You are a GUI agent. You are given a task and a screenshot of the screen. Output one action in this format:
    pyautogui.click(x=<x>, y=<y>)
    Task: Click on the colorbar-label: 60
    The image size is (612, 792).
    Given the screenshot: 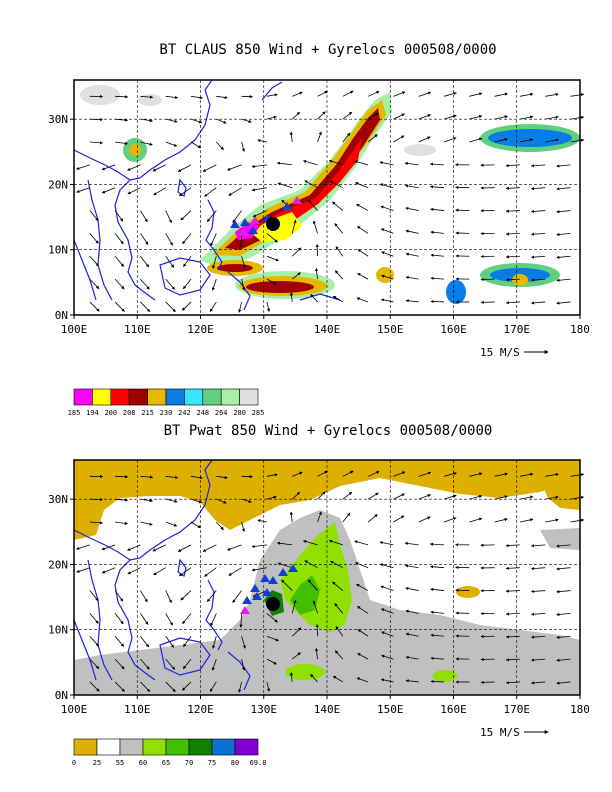 What is the action you would take?
    pyautogui.click(x=143, y=763)
    